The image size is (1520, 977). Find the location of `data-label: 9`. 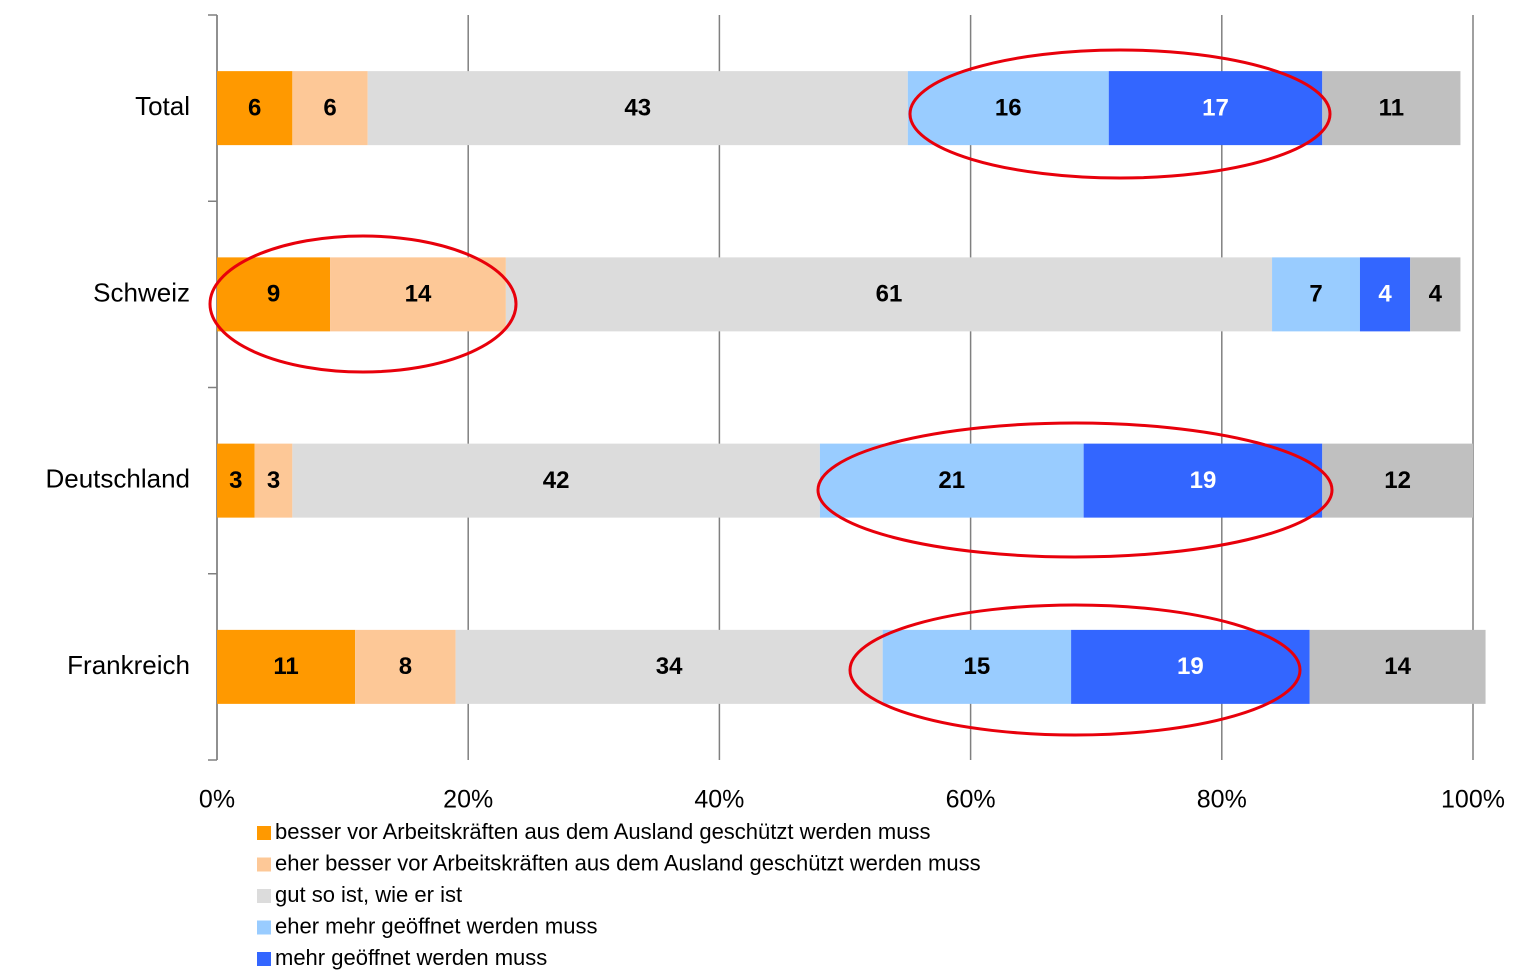

data-label: 9 is located at coordinates (273, 294).